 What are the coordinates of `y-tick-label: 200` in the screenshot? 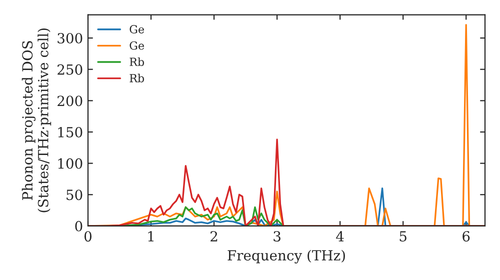 It's located at (70, 101).